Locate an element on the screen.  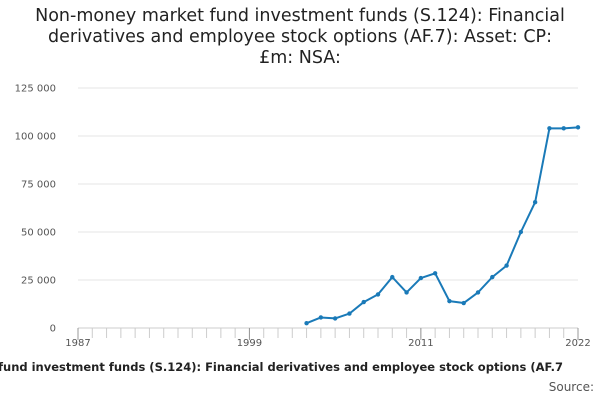
y-tick-label: 0 is located at coordinates (53, 329).